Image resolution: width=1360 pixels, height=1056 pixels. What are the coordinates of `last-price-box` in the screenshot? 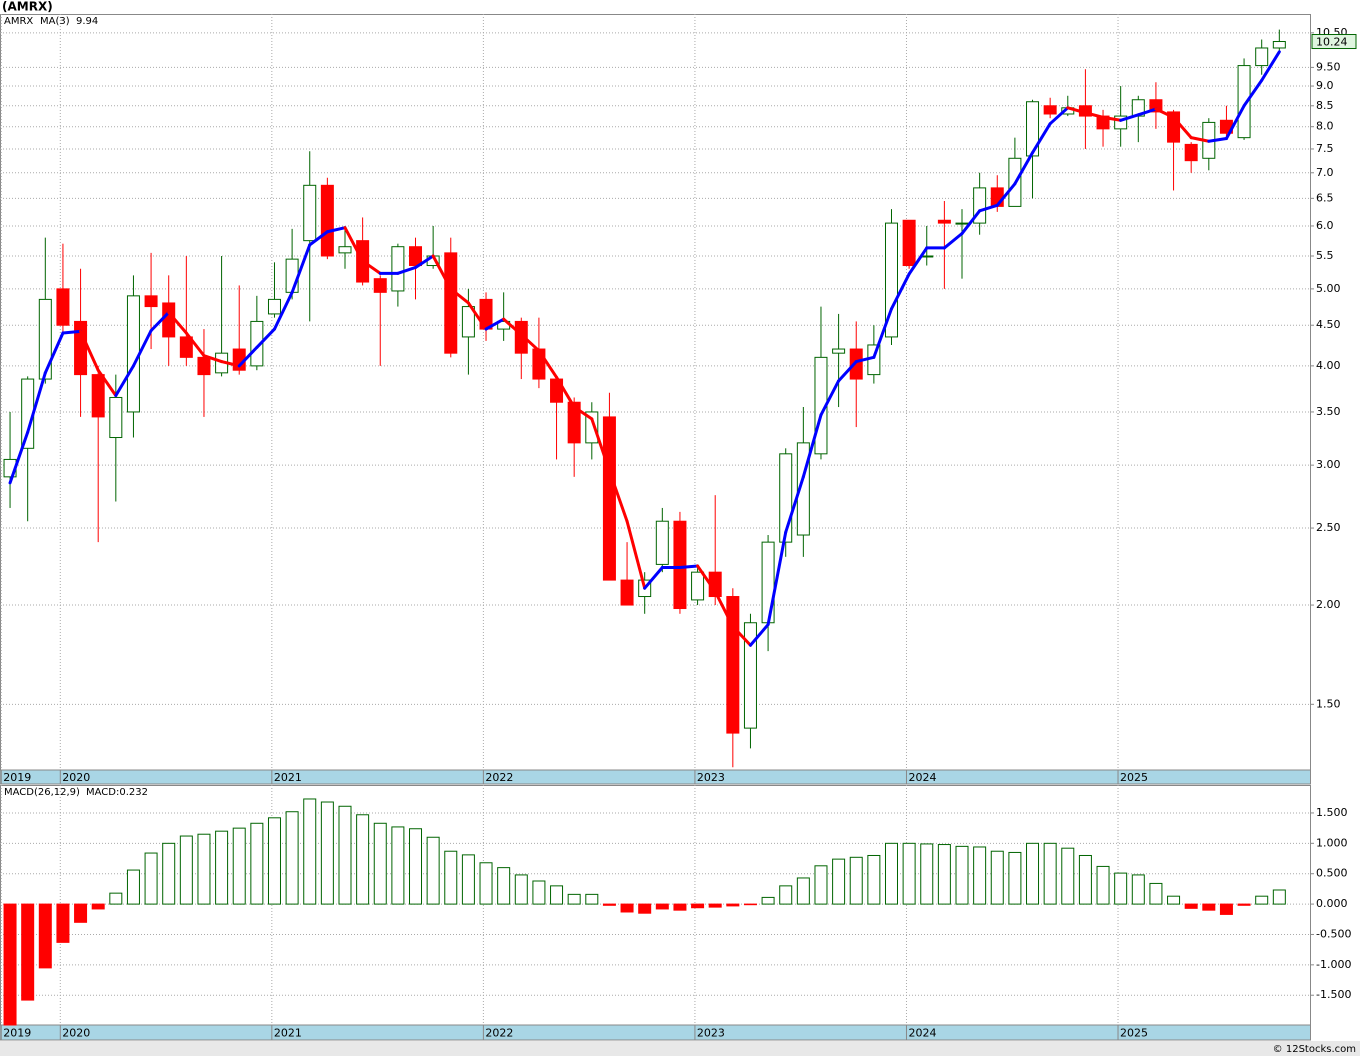 It's located at (1334, 42).